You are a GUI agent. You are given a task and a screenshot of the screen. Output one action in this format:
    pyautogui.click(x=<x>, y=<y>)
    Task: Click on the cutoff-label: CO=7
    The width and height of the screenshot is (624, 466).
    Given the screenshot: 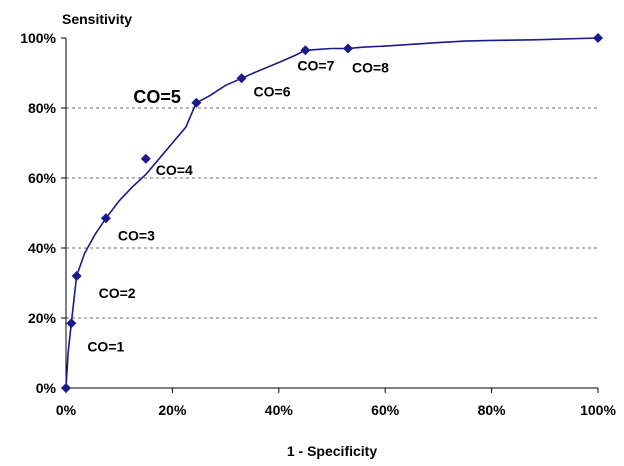 What is the action you would take?
    pyautogui.click(x=315, y=65)
    